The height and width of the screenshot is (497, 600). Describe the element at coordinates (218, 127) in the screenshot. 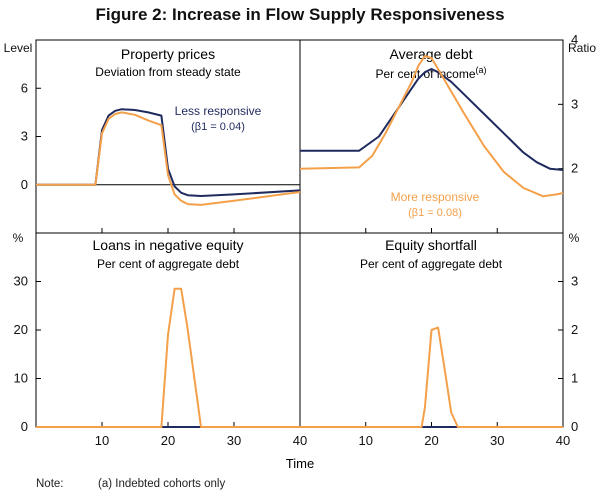

I see `annotation-less-responsive-beta: (β1 = 0.04)` at that location.